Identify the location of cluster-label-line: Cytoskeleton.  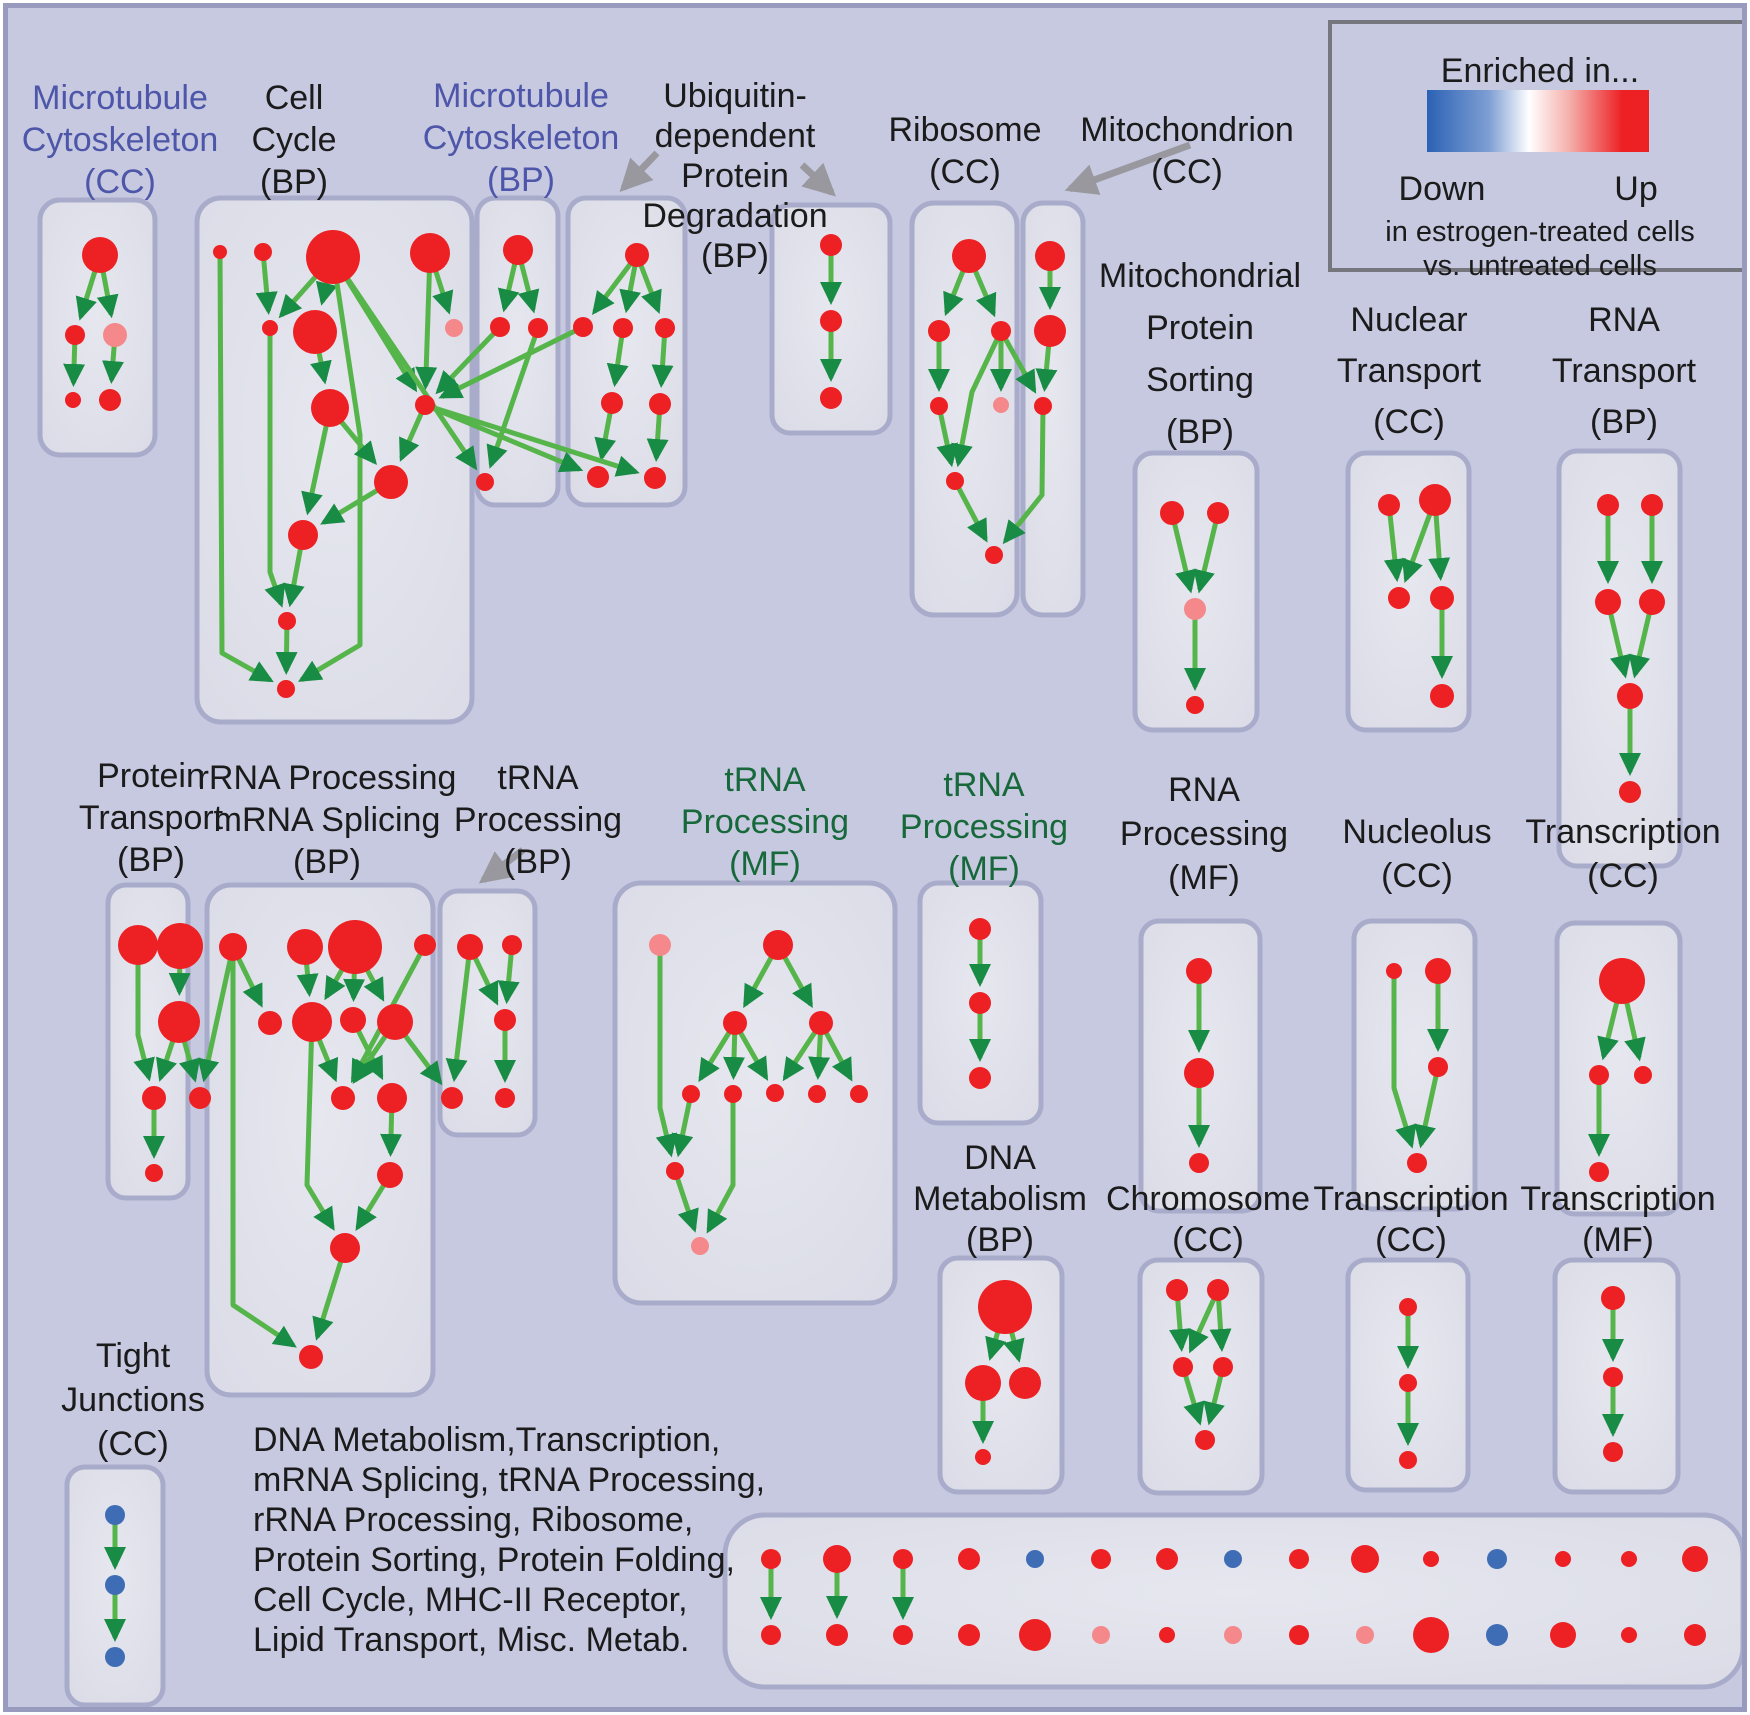
(521, 138).